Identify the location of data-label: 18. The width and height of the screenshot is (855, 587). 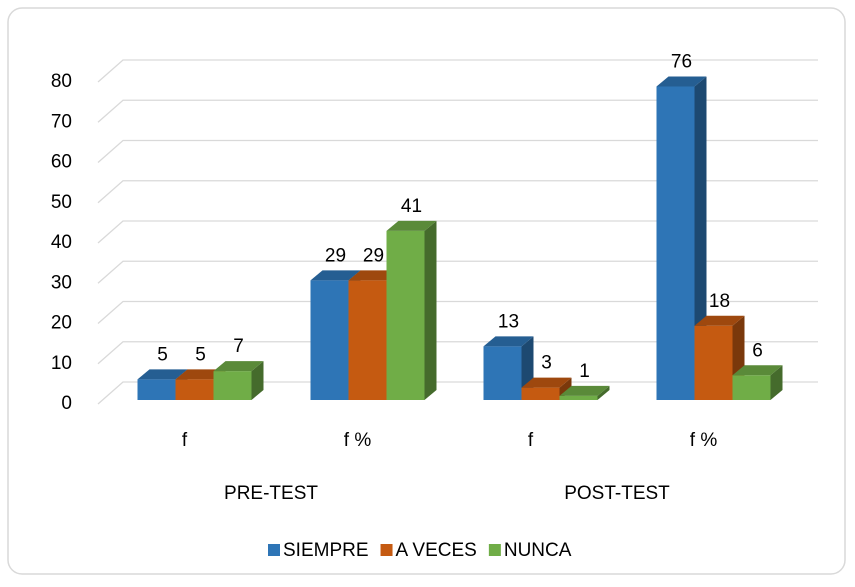
(719, 301).